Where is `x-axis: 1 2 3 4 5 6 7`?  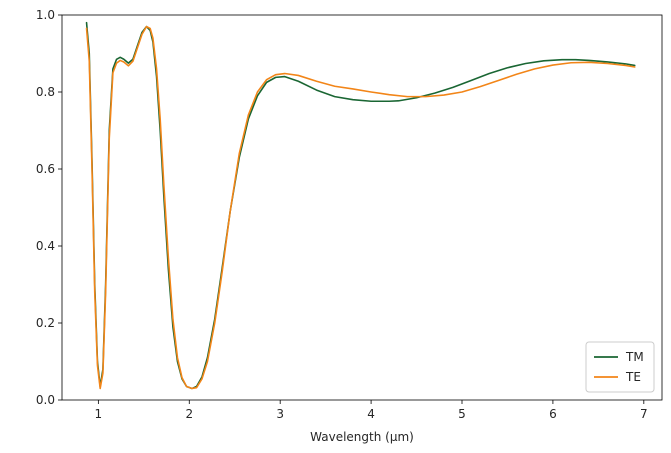 x-axis: 1 2 3 4 5 6 7 is located at coordinates (371, 410).